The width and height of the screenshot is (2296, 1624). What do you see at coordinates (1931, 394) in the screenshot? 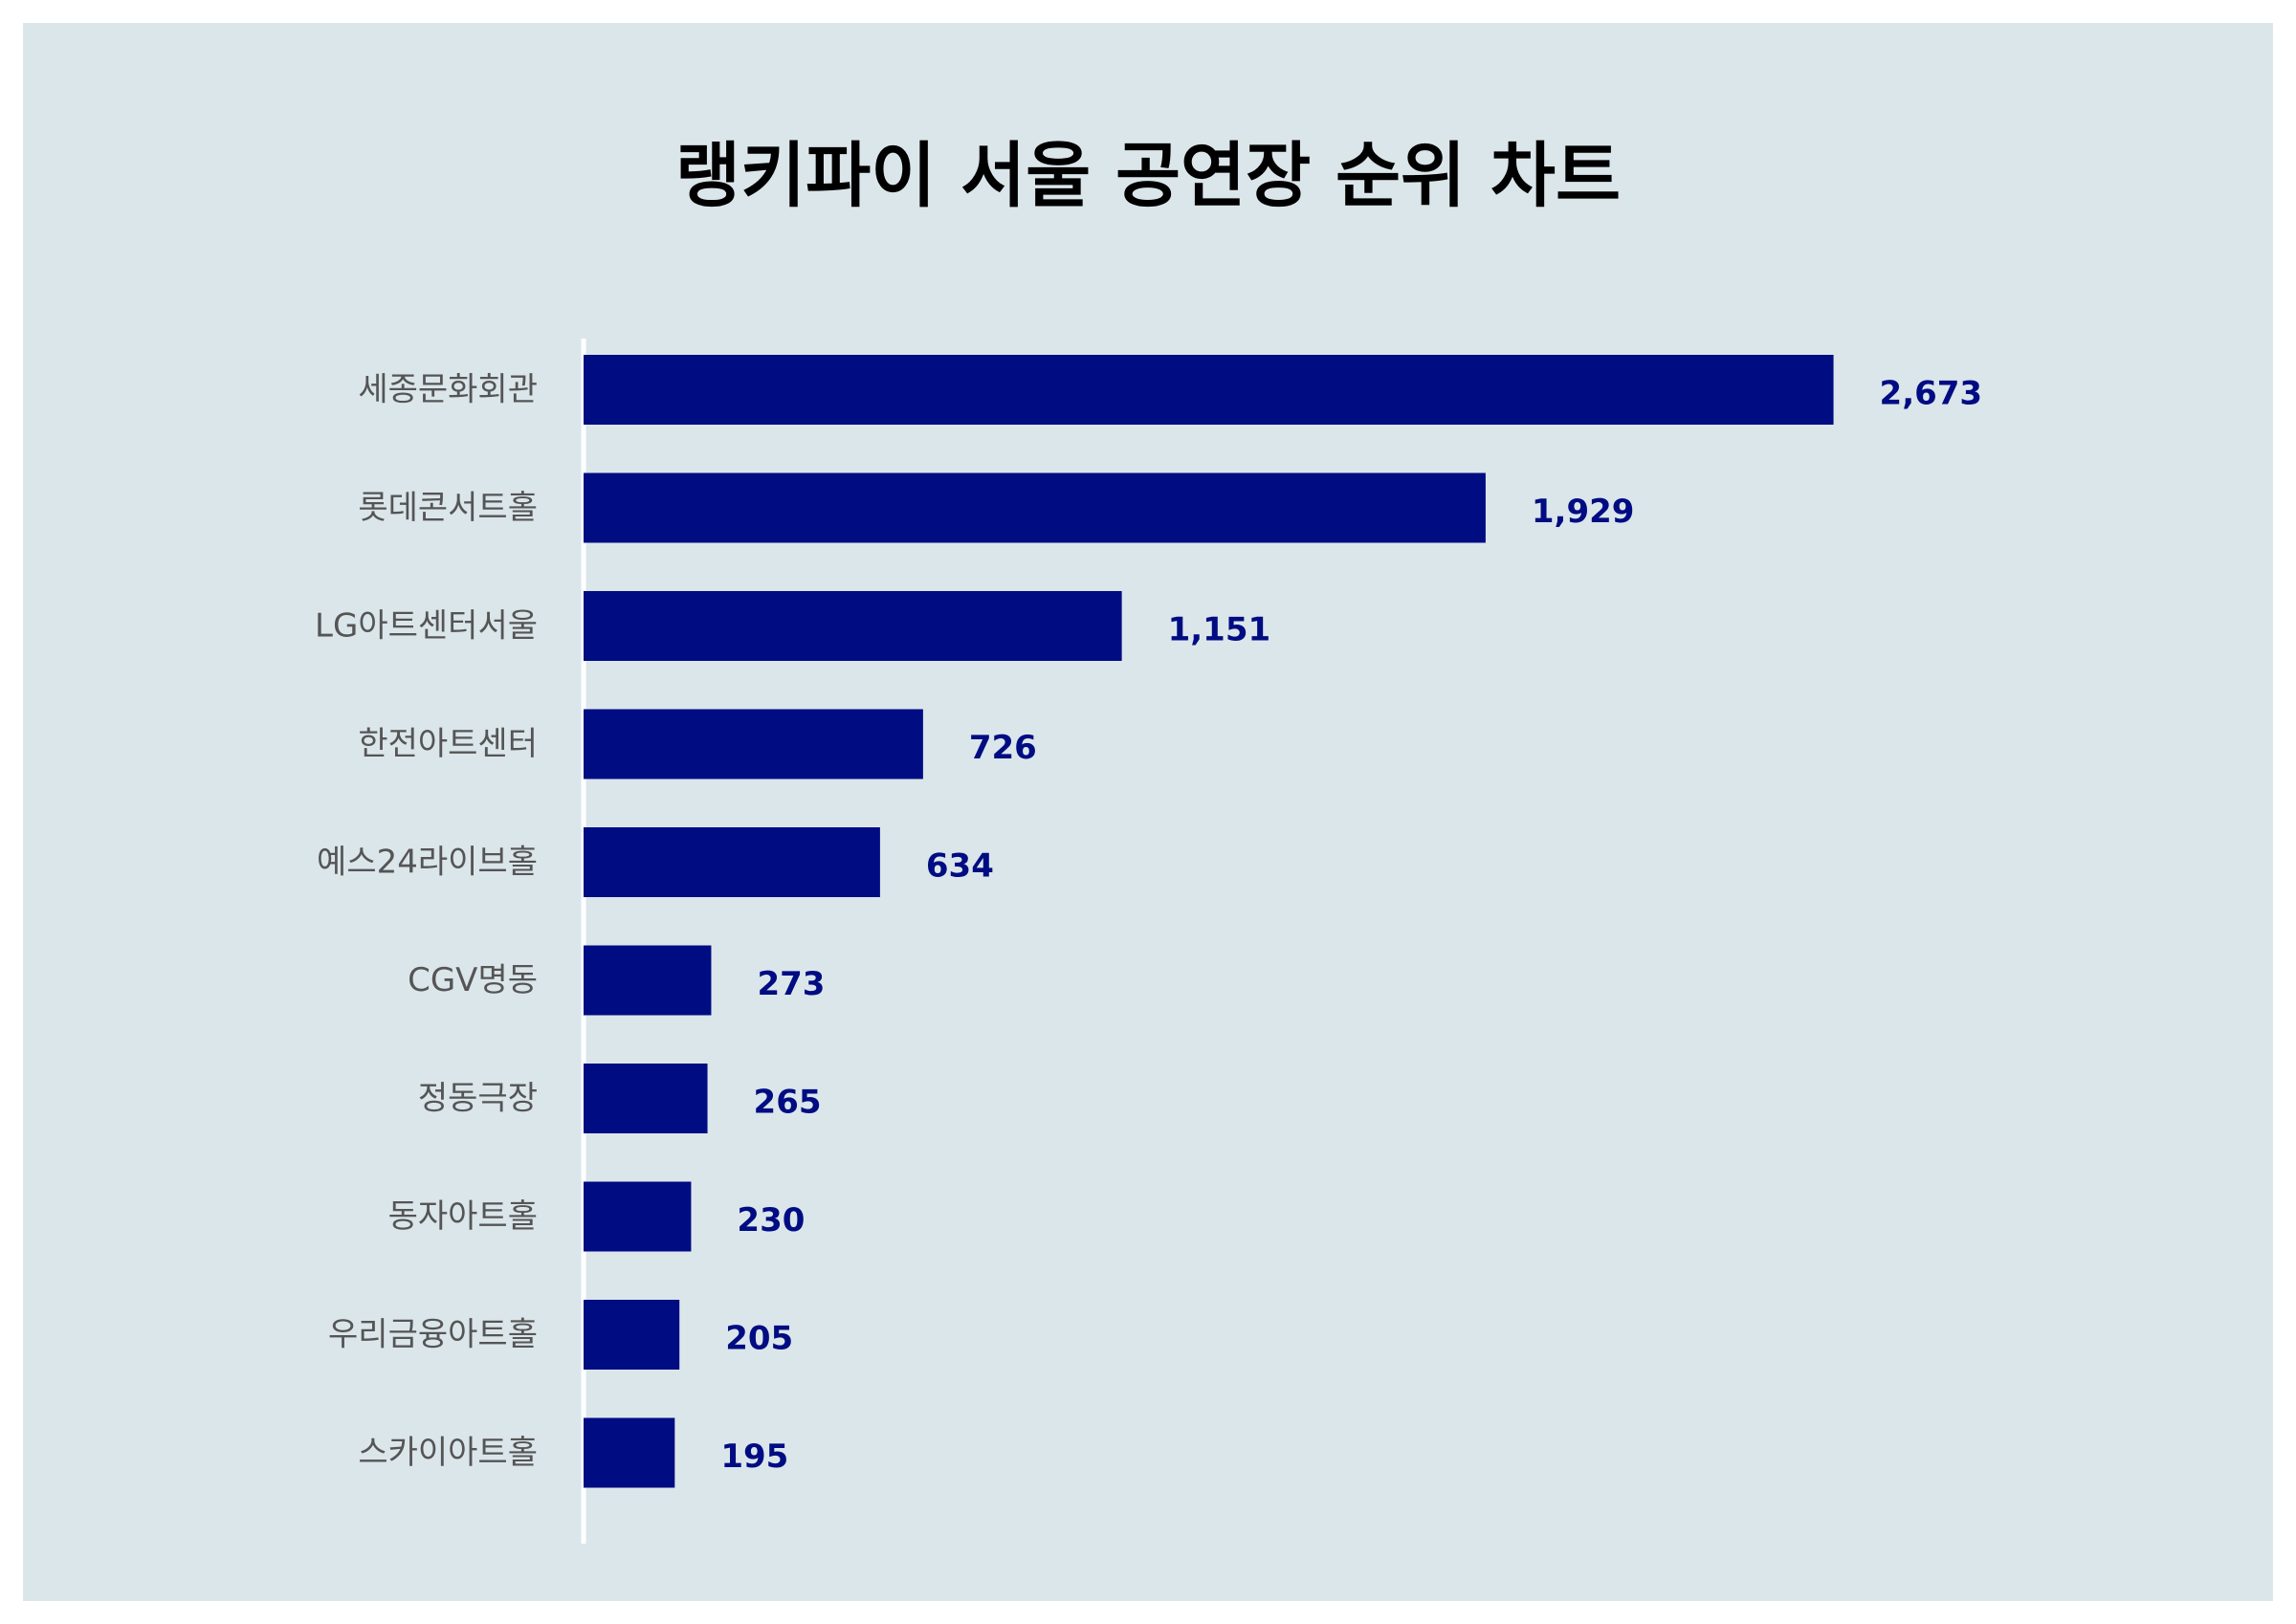
I see `value-label-1: 2,673` at bounding box center [1931, 394].